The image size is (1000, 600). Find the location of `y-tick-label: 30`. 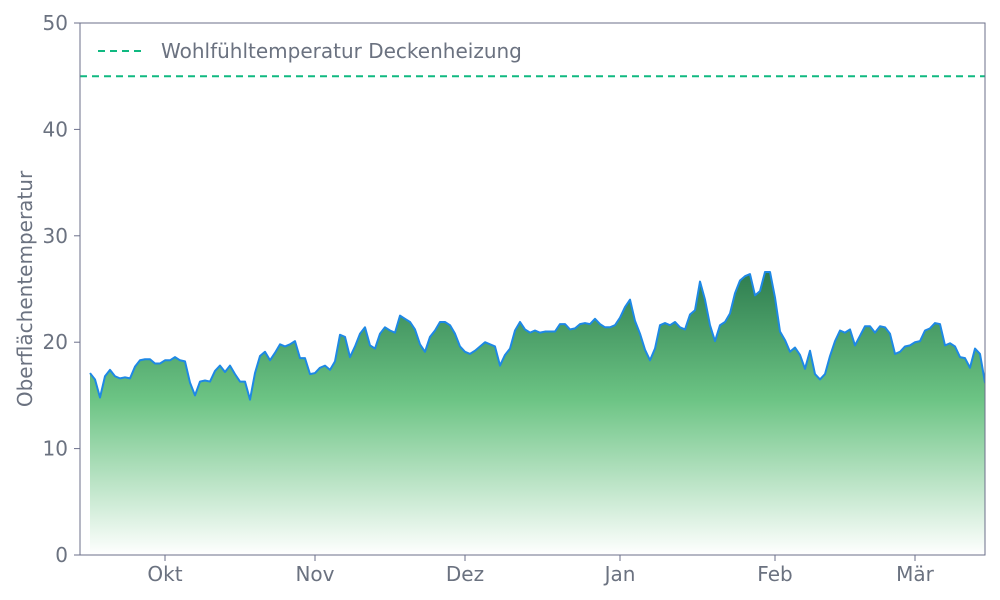

y-tick-label: 30 is located at coordinates (55, 236).